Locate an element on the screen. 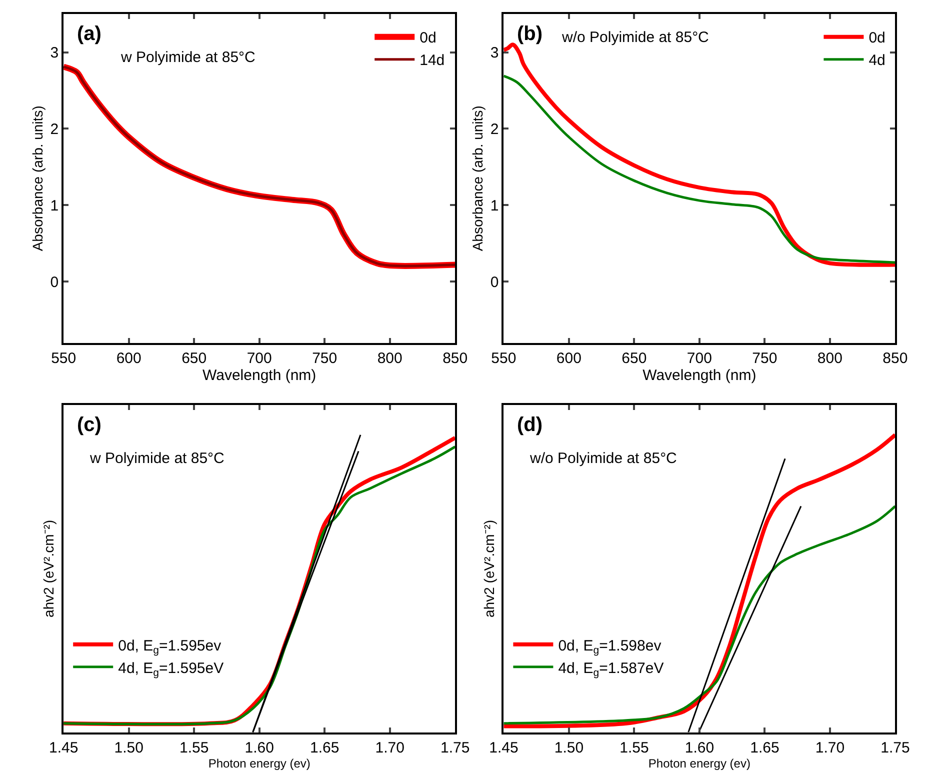  legend-label: 4d is located at coordinates (877, 61).